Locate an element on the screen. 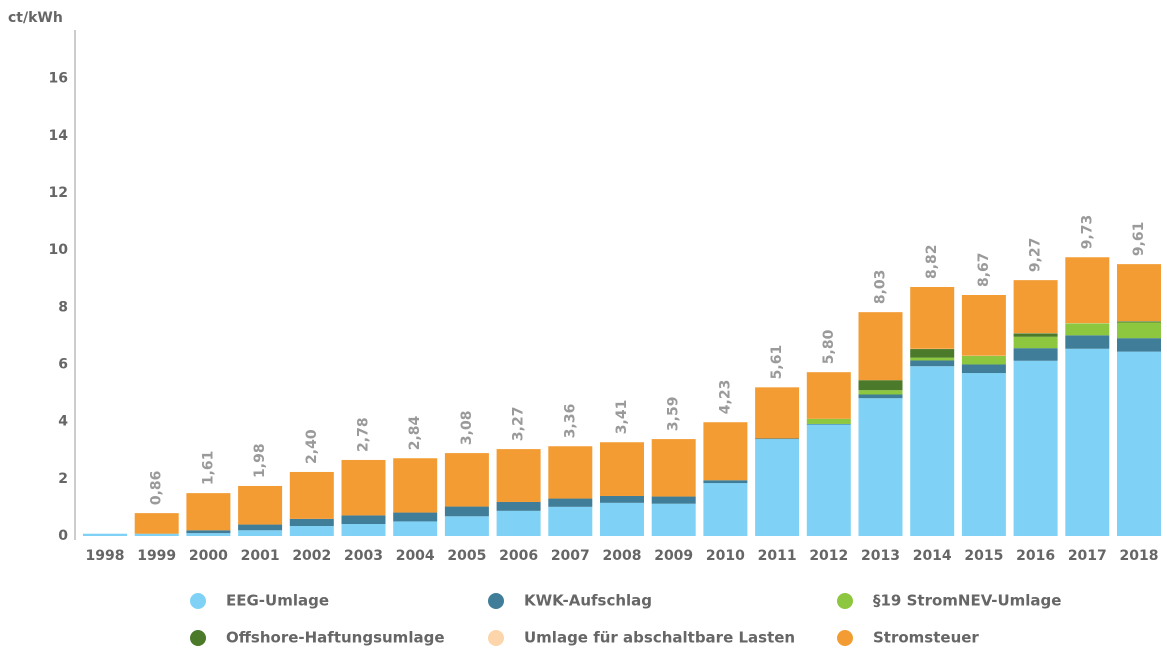 The height and width of the screenshot is (651, 1167). y-tick-label: 14 is located at coordinates (59, 136).